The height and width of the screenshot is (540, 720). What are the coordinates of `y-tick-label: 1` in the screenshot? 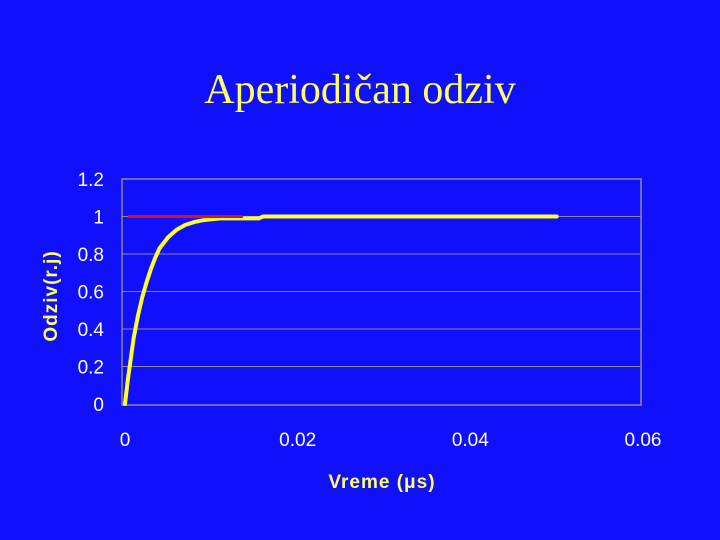 It's located at (98, 218).